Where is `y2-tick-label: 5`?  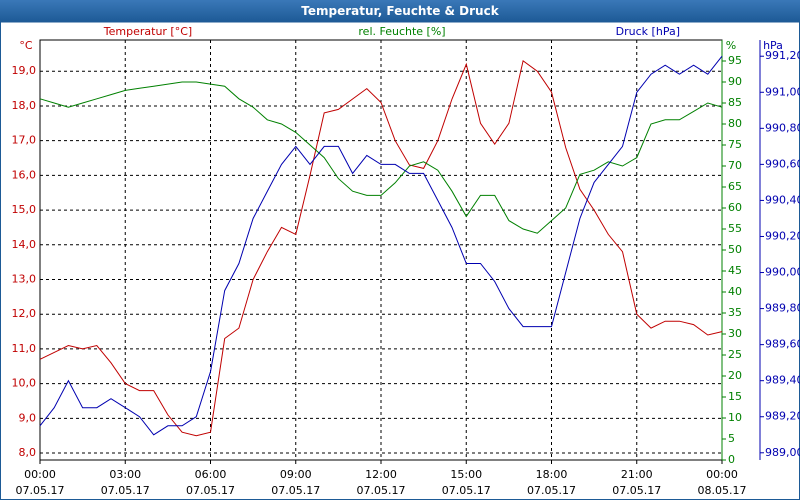 y2-tick-label: 5 is located at coordinates (731, 438).